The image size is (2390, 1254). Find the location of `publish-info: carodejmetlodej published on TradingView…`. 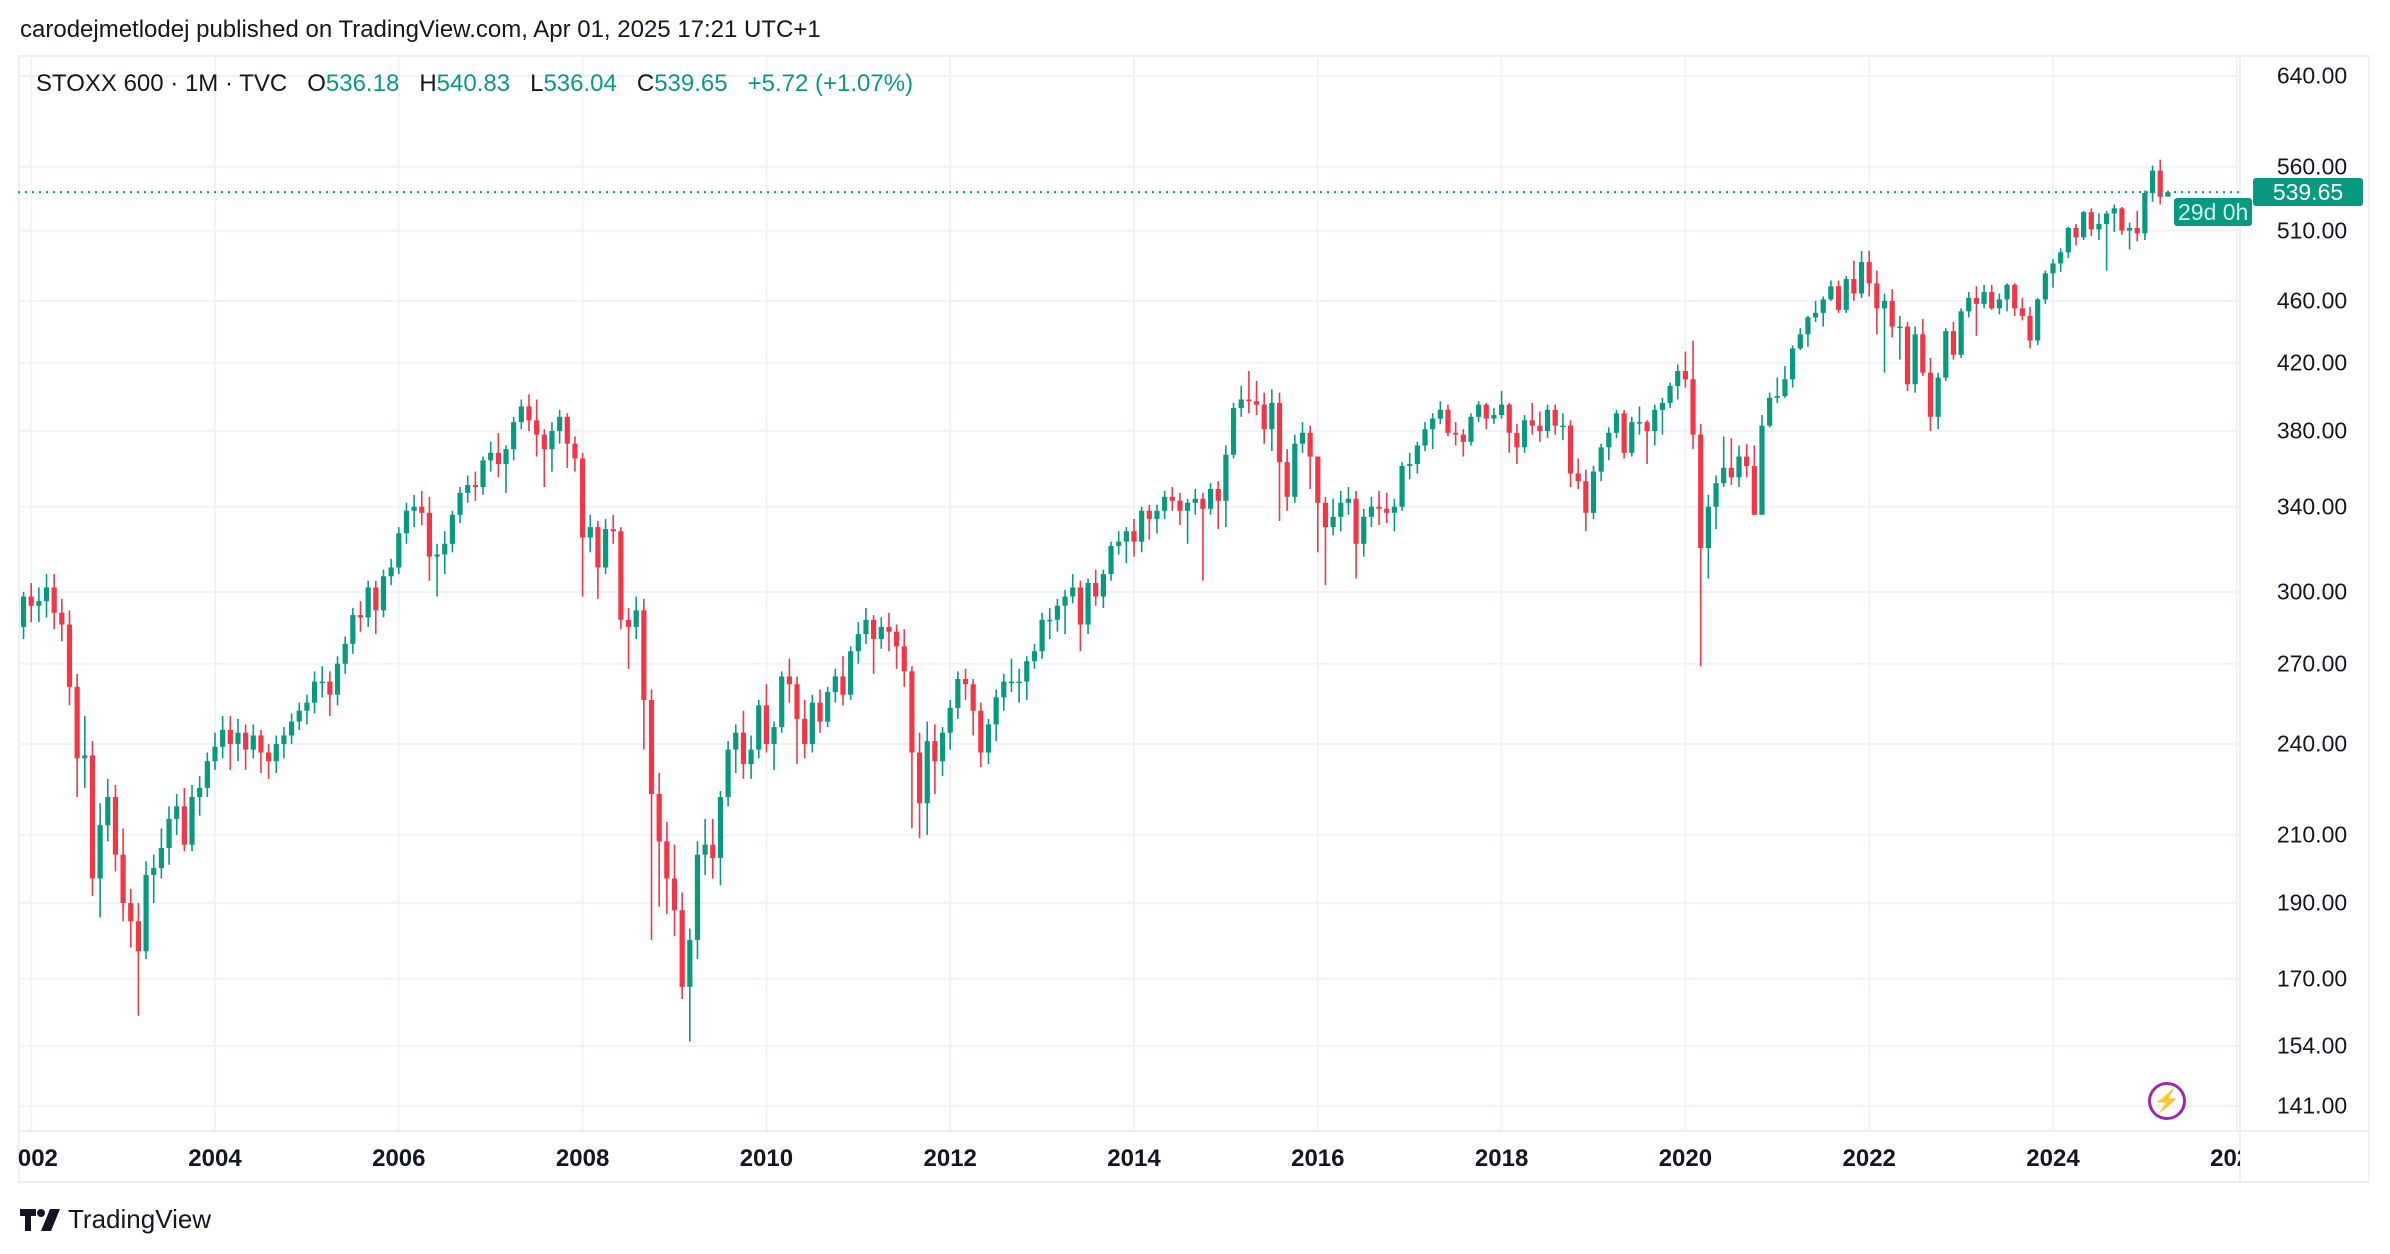

publish-info: carodejmetlodej published on TradingView… is located at coordinates (420, 29).